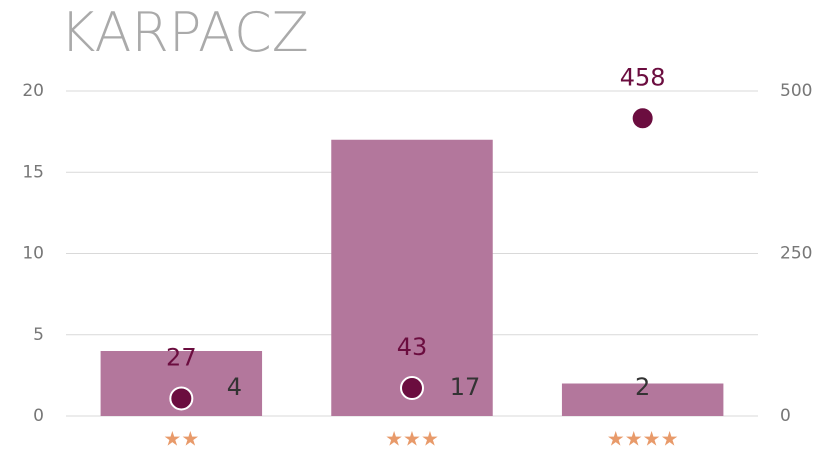 The image size is (831, 454). What do you see at coordinates (796, 254) in the screenshot?
I see `y2-tick-label: 250` at bounding box center [796, 254].